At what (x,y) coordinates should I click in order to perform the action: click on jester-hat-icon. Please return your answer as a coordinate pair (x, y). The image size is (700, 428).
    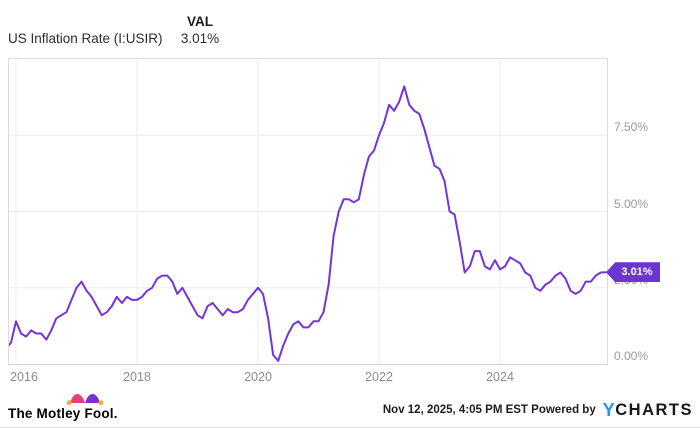
    Looking at the image, I should click on (85, 399).